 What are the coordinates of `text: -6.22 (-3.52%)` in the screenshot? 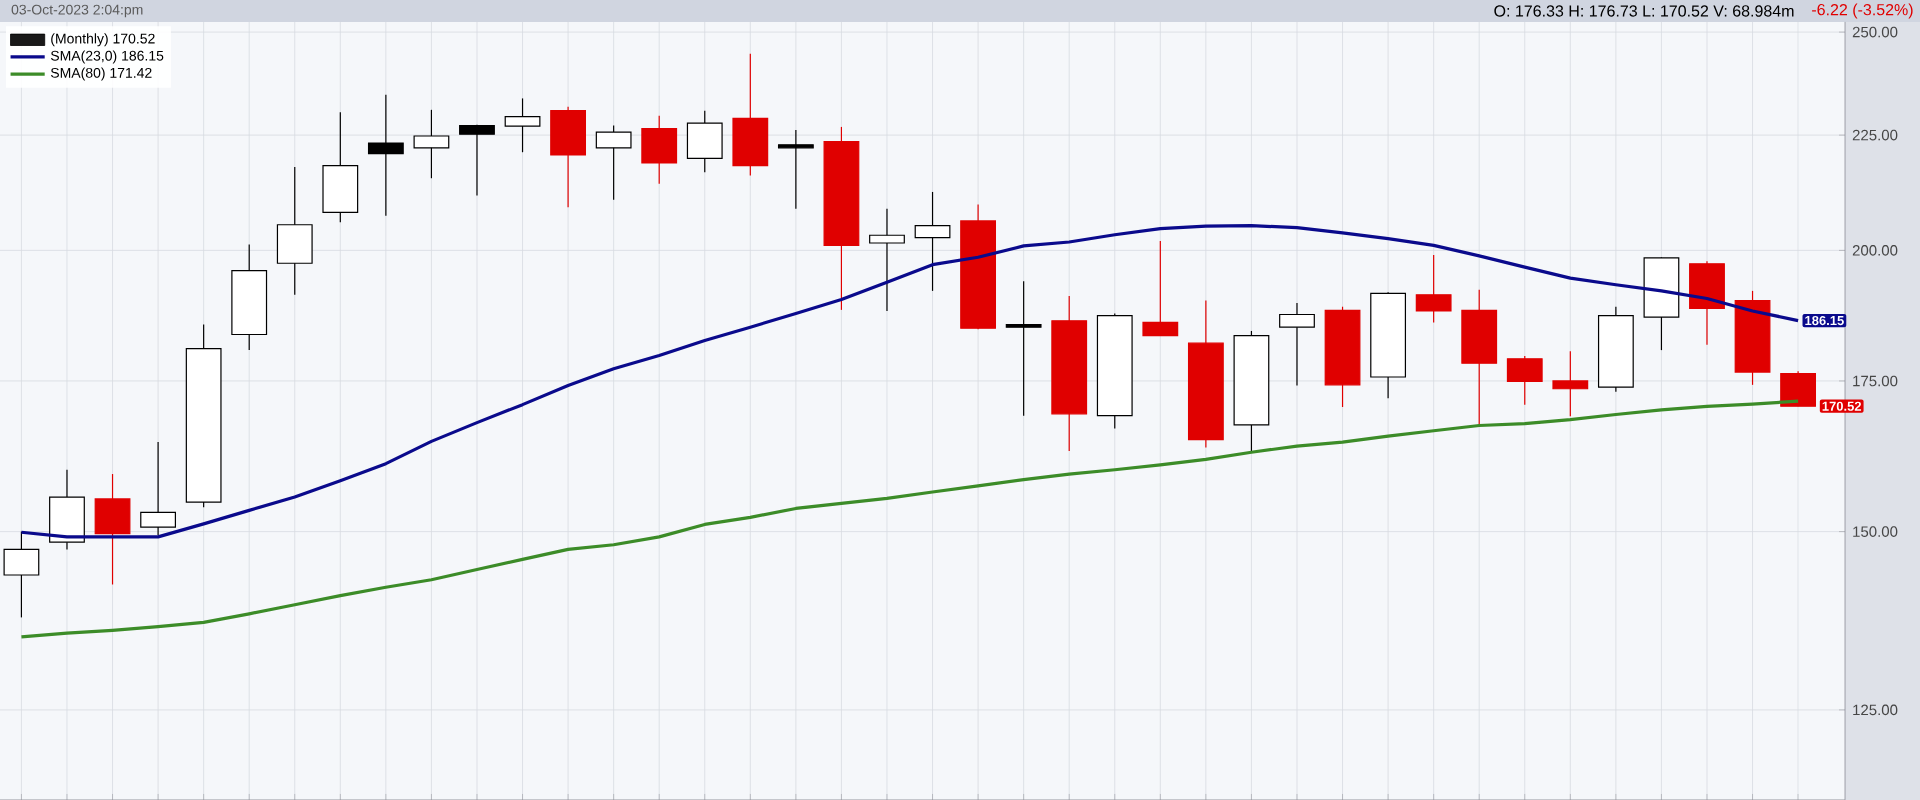 It's located at (1862, 11).